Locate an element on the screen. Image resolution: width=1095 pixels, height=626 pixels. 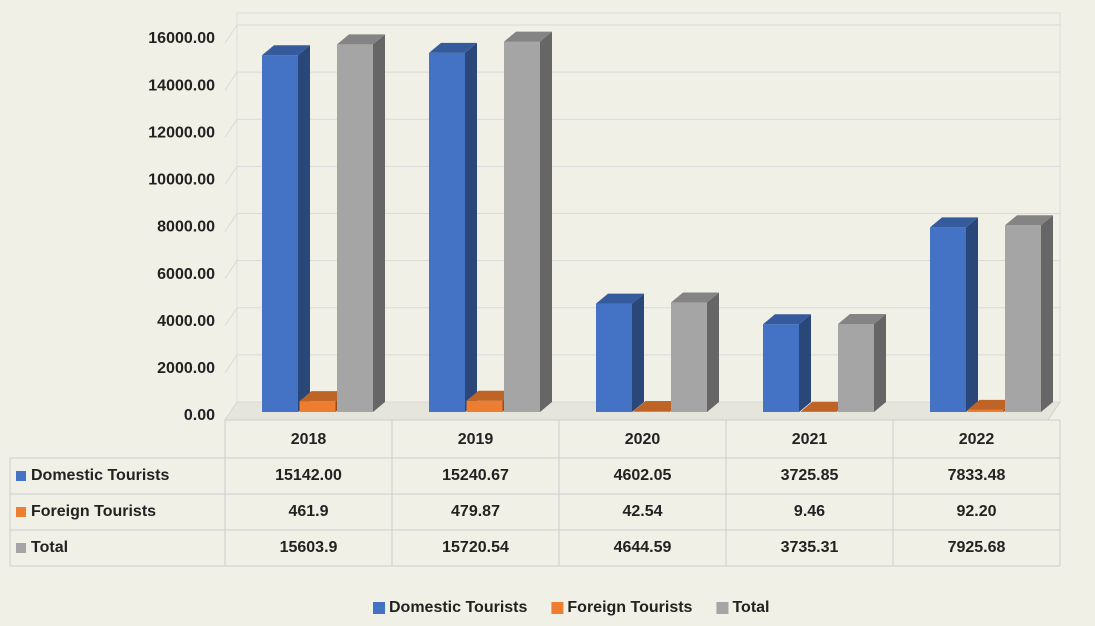
y-tick-label: 12000.00 is located at coordinates (181, 132).